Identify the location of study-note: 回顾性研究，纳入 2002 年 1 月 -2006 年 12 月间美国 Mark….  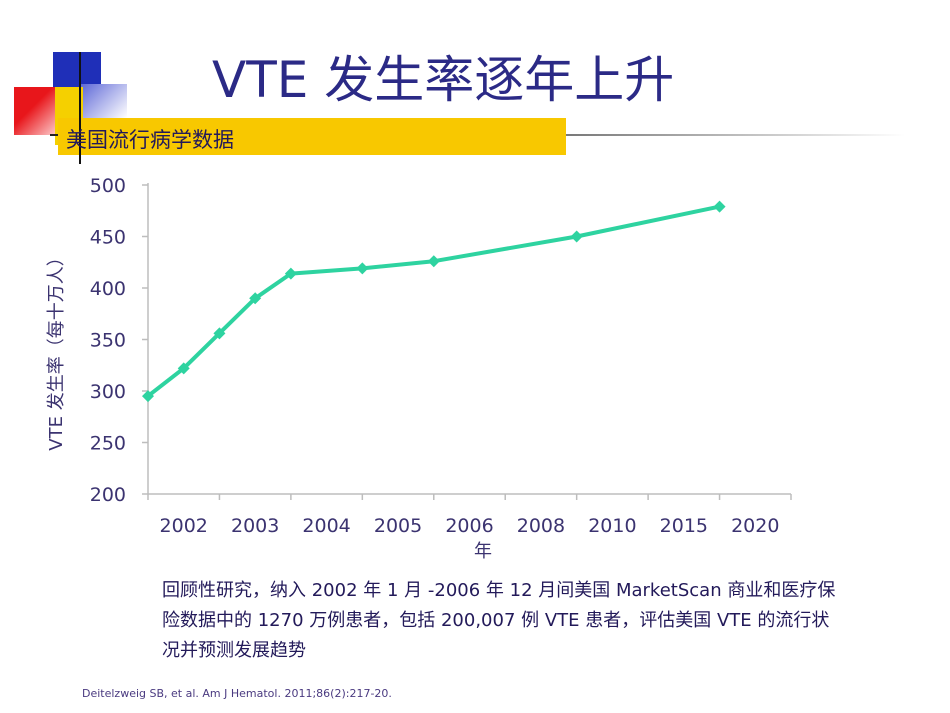
(499, 620).